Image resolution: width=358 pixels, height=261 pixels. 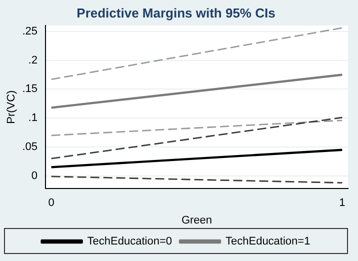 I want to click on y-axis-title: Pr(VC), so click(x=12, y=107).